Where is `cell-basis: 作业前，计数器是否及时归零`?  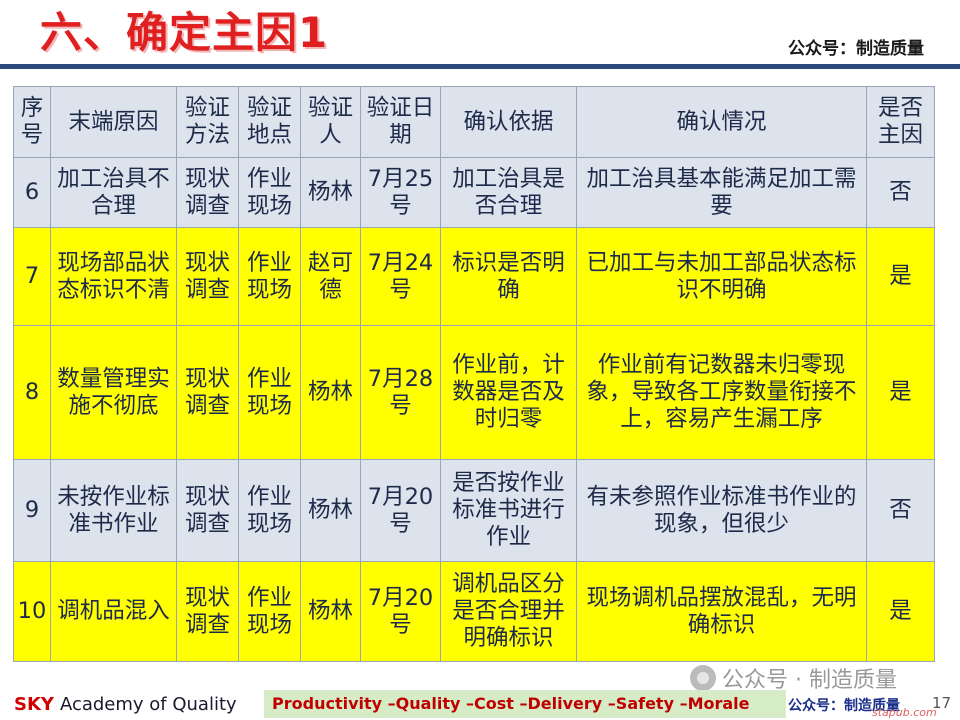
cell-basis: 作业前，计数器是否及时归零 is located at coordinates (508, 392).